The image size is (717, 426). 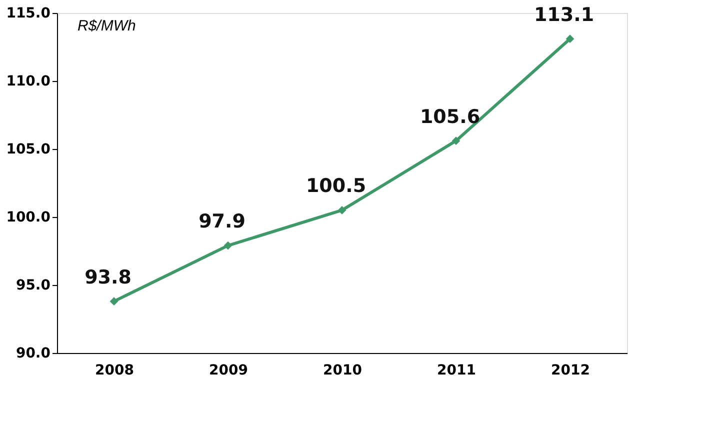 What do you see at coordinates (33, 286) in the screenshot?
I see `y-tick-label: 95.0` at bounding box center [33, 286].